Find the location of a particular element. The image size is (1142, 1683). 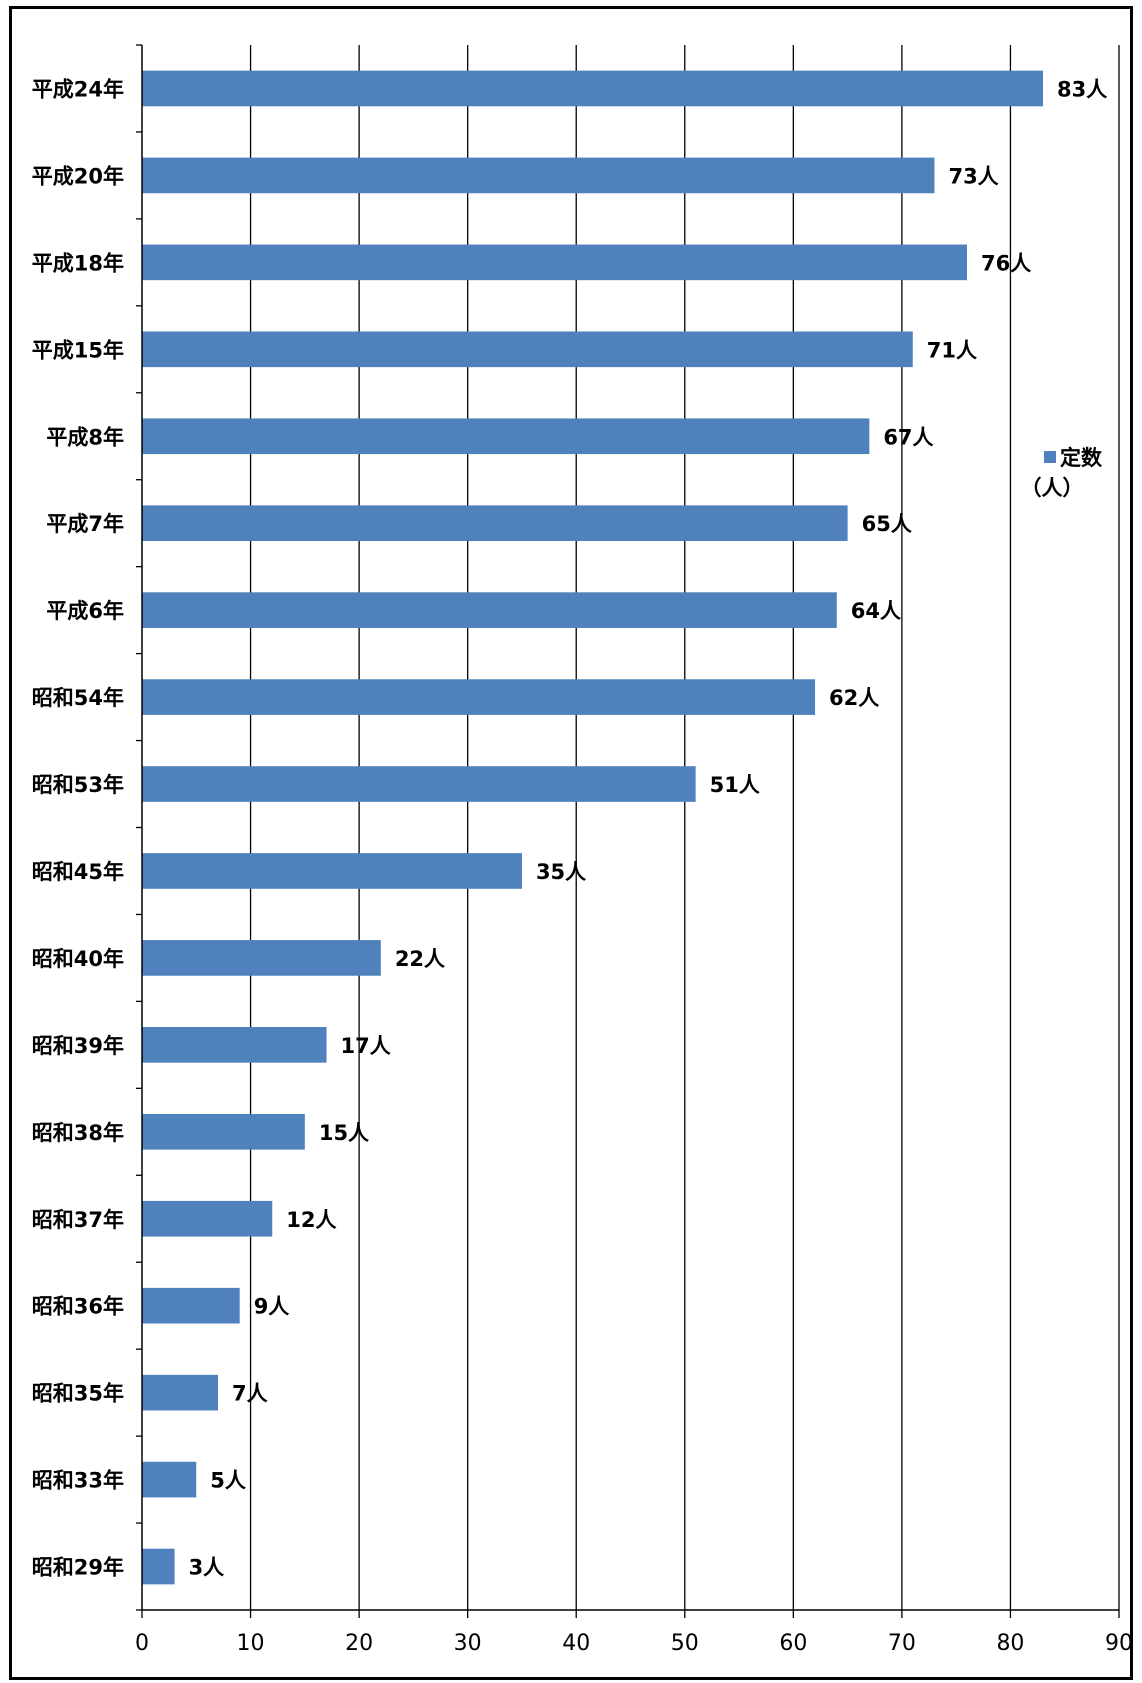

x-tick-label: 70 is located at coordinates (902, 1643).